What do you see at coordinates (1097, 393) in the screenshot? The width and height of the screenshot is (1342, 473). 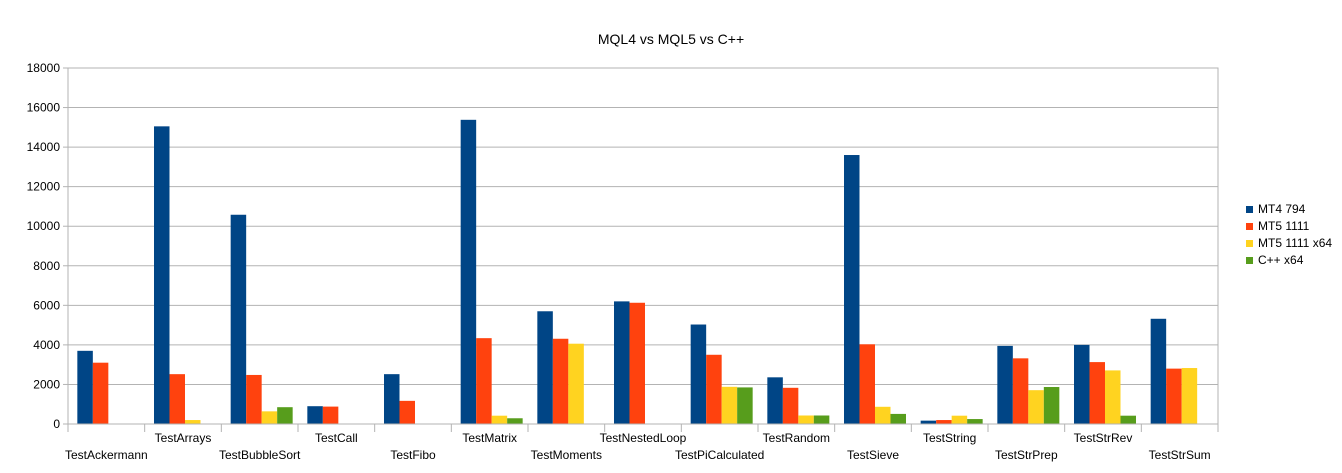 I see `bar-mt5-1111-teststrrev` at bounding box center [1097, 393].